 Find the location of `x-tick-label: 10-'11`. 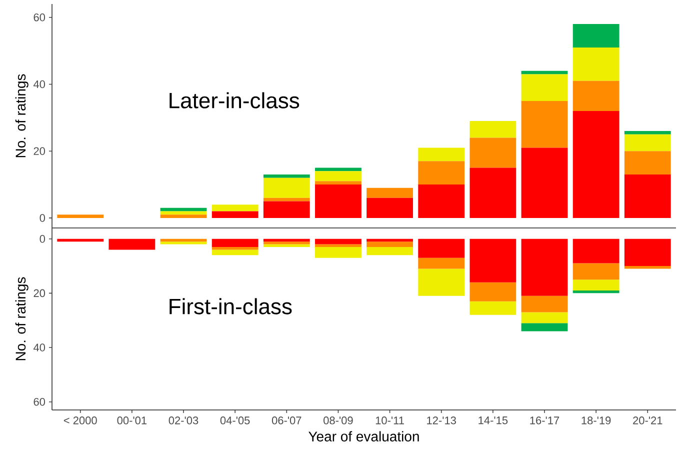

x-tick-label: 10-'11 is located at coordinates (390, 420).